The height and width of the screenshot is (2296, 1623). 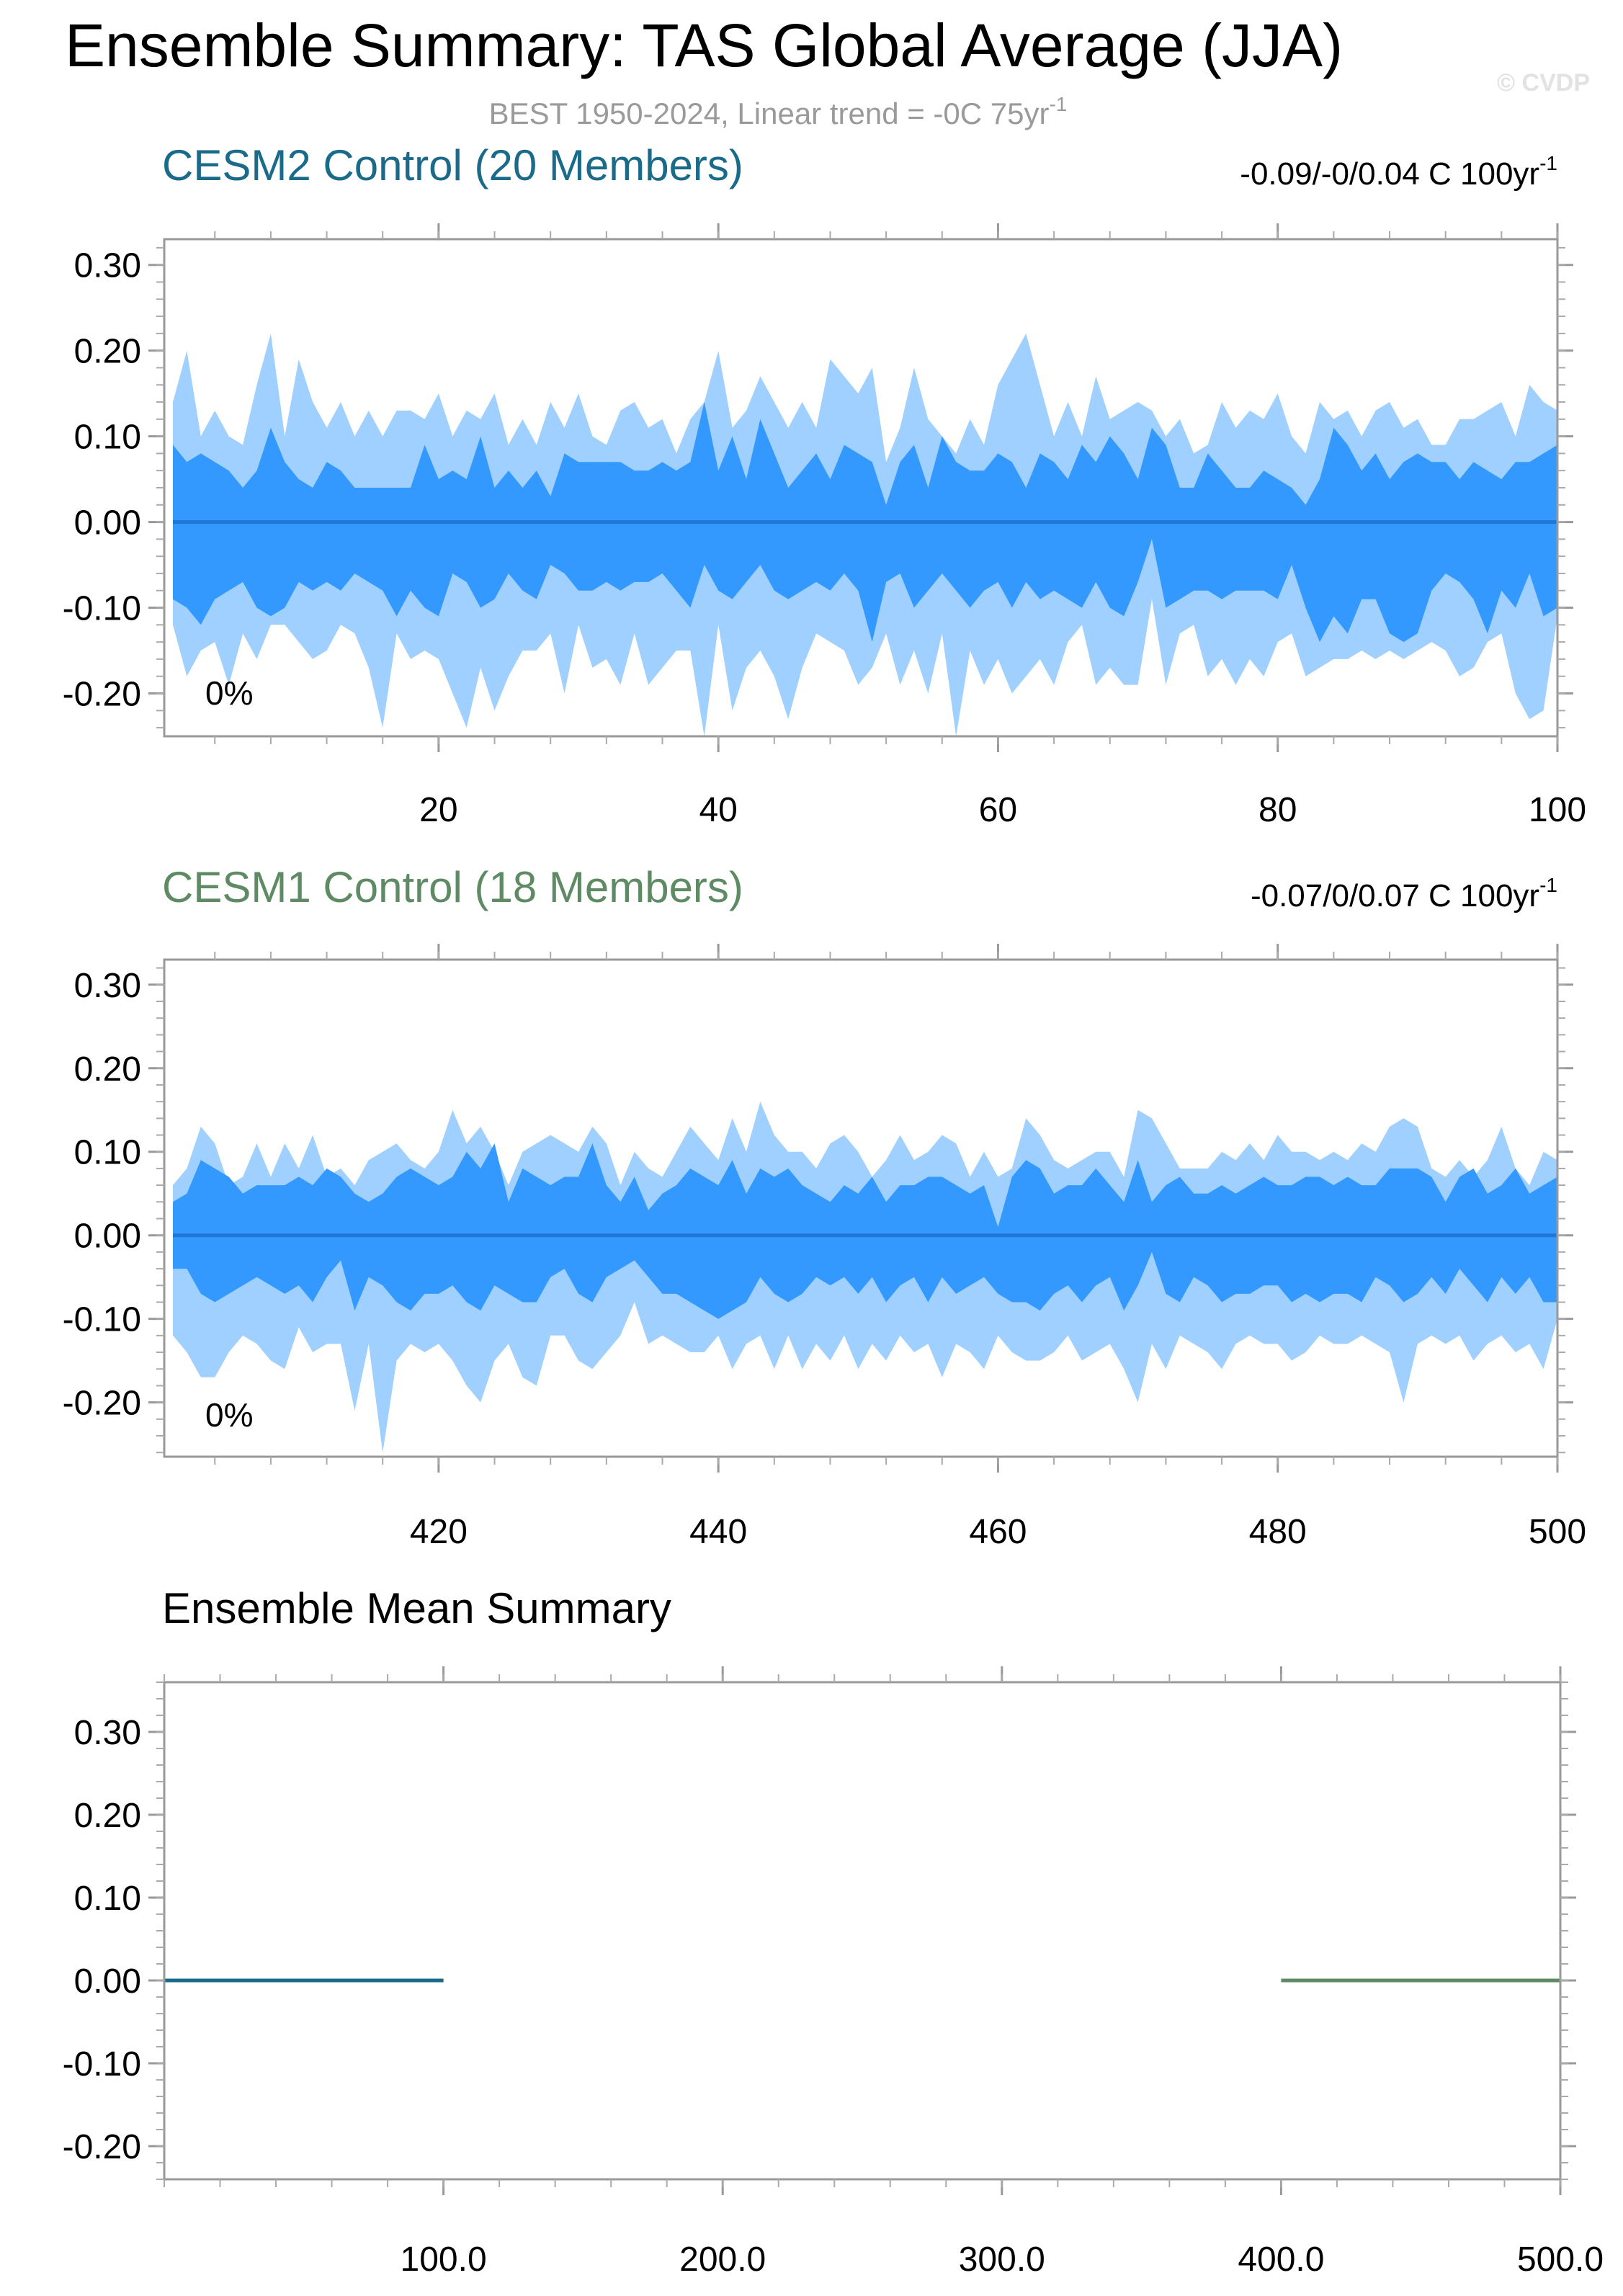 I want to click on panel-cesm2-title: CESM2 Control (20 Members), so click(x=452, y=165).